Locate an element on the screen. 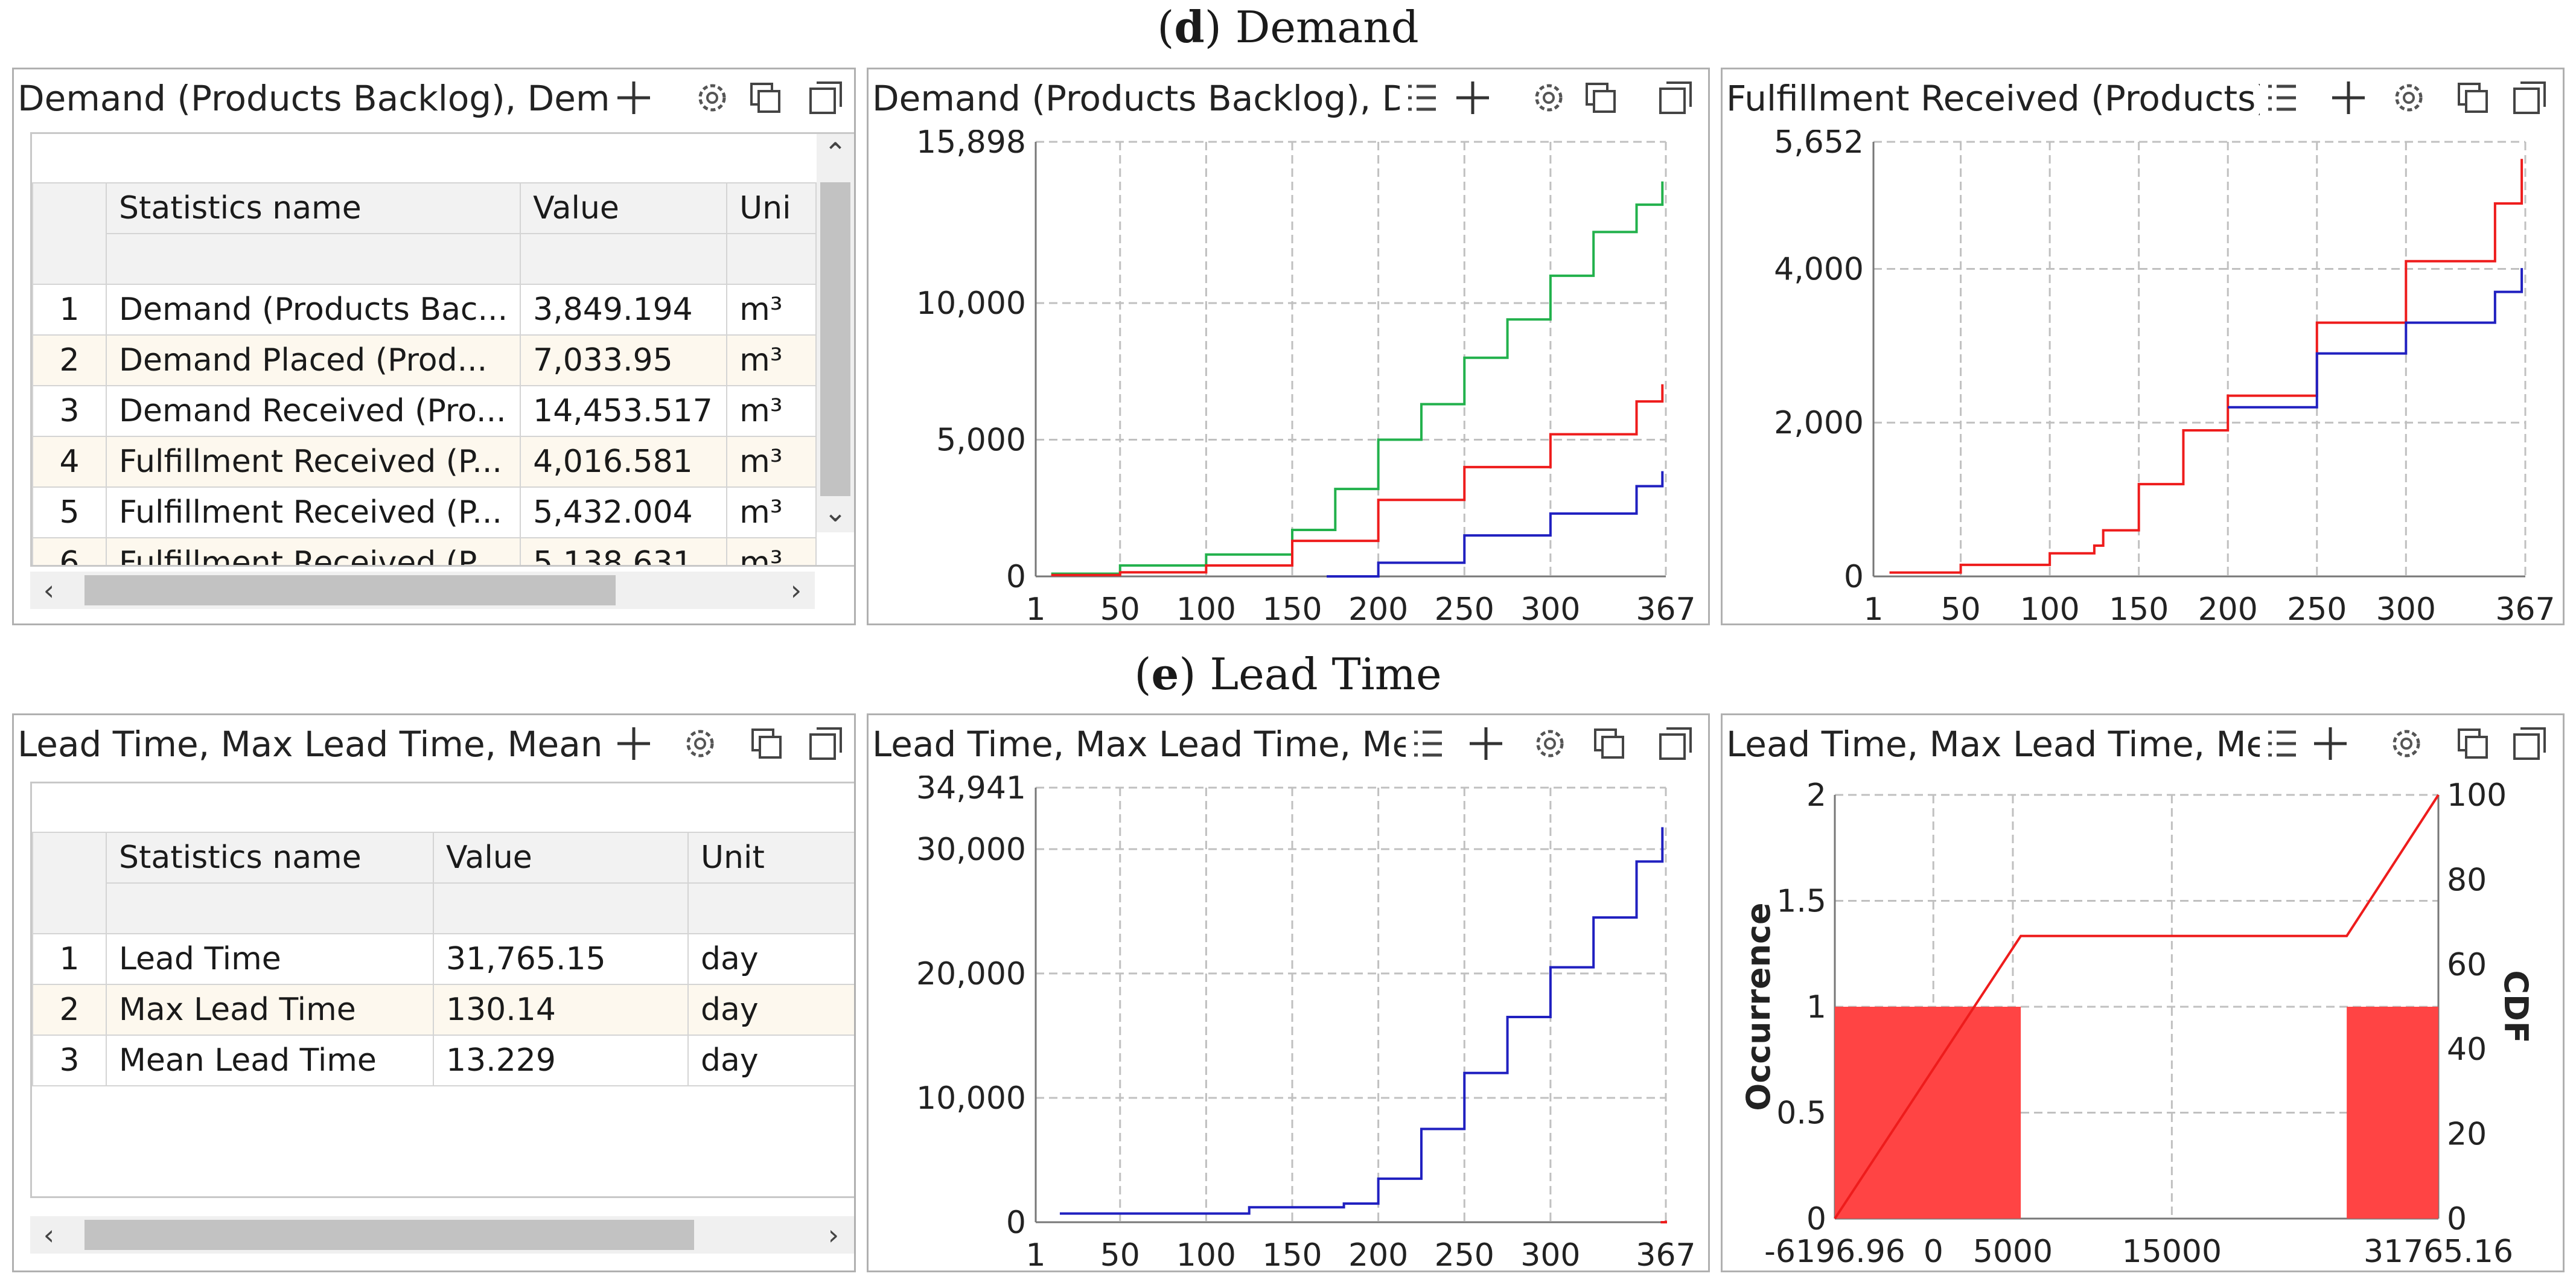 The height and width of the screenshot is (1288, 2576). table-row: 2 Max Lead Time 130.14 day is located at coordinates (443, 1010).